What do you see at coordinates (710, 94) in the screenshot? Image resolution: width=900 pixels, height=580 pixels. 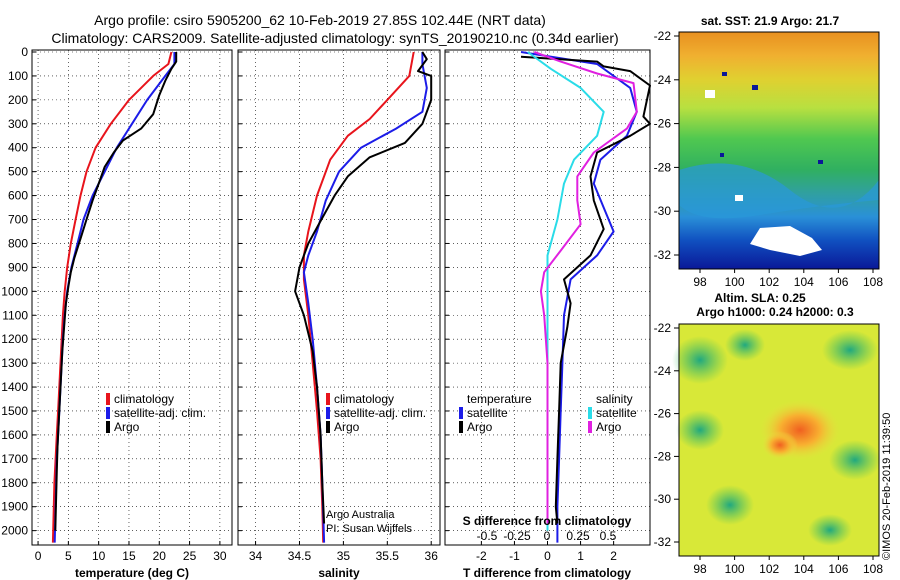 I see `sst-missing-data` at bounding box center [710, 94].